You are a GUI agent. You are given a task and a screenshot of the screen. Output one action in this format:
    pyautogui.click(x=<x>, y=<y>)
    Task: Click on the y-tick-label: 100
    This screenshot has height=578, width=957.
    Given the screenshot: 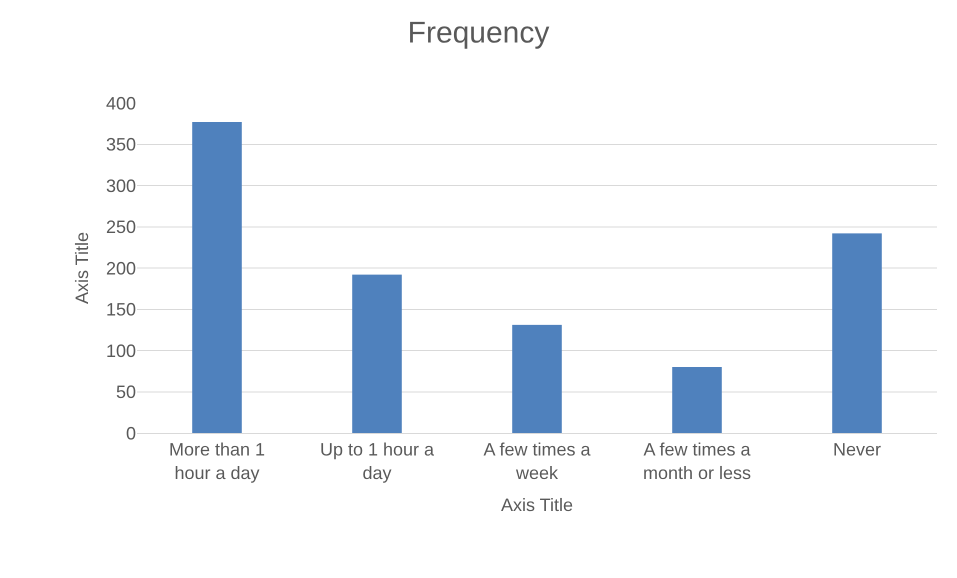 What is the action you would take?
    pyautogui.click(x=121, y=350)
    